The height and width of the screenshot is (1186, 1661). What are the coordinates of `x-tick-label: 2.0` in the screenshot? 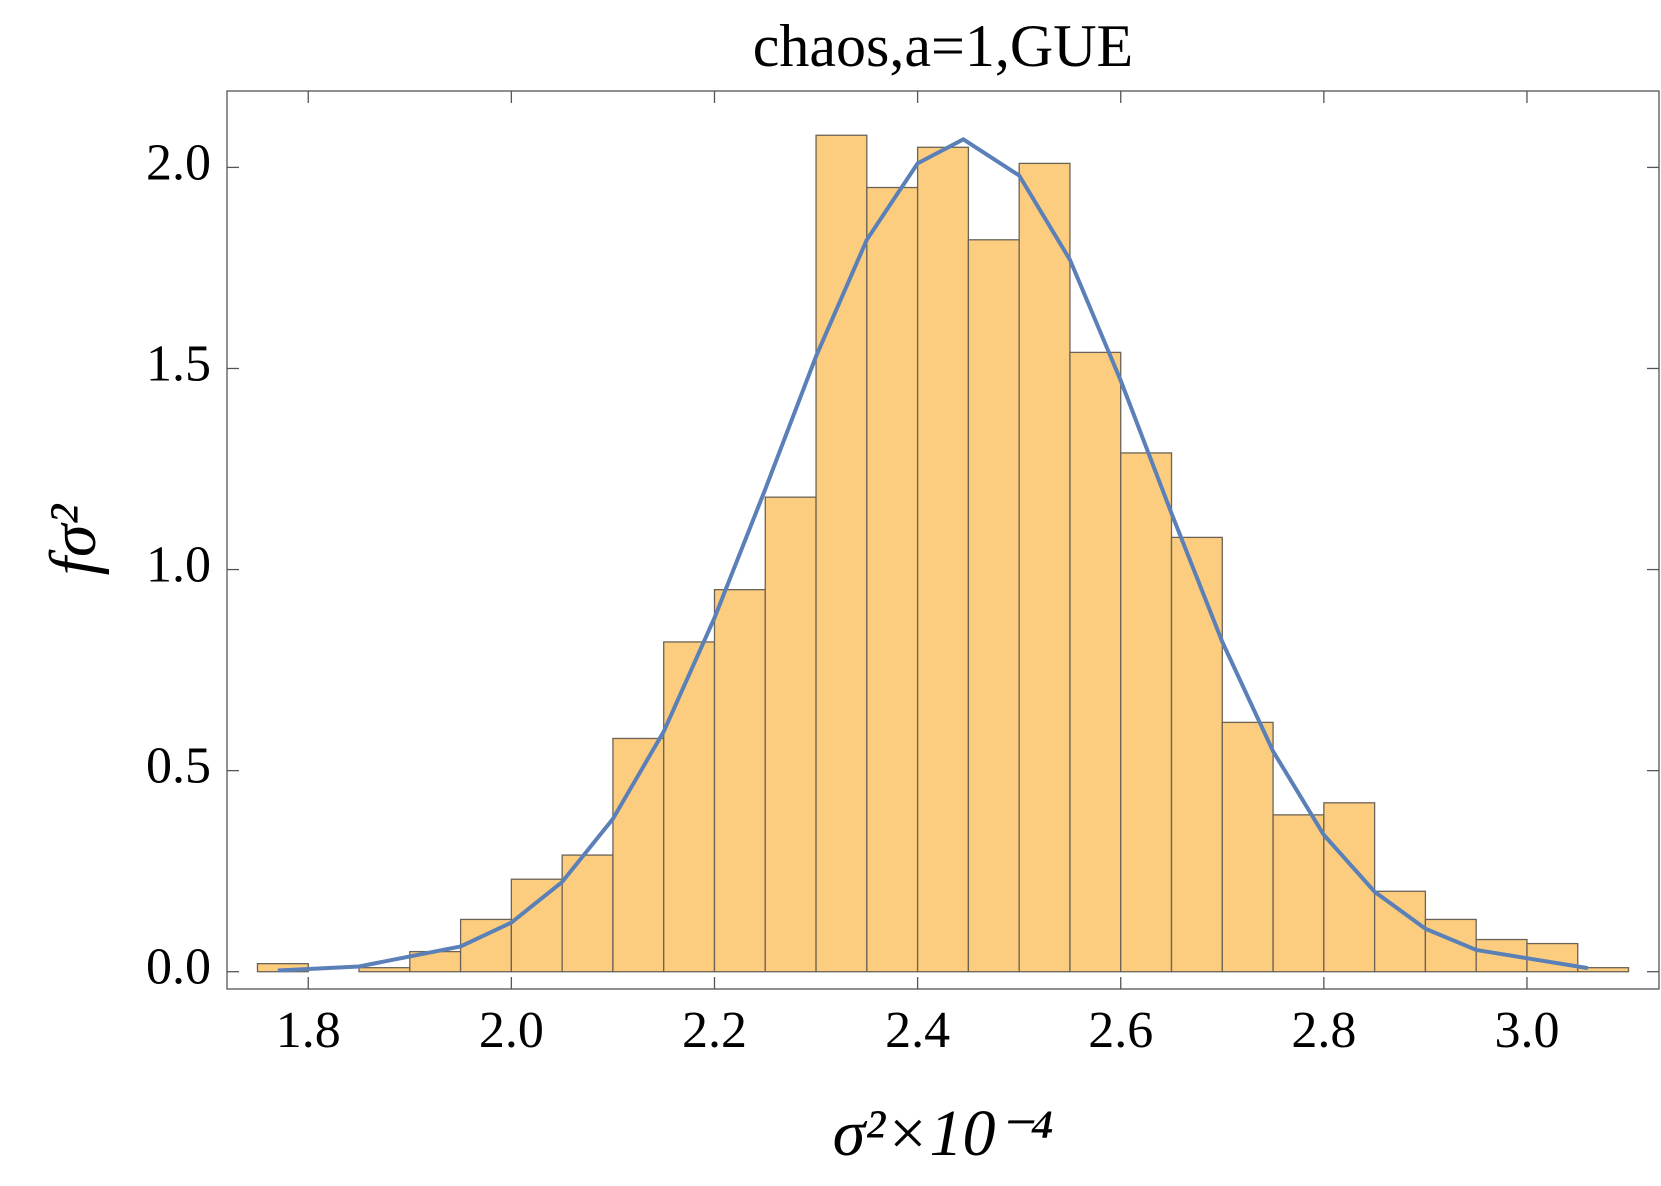 It's located at (511, 1030).